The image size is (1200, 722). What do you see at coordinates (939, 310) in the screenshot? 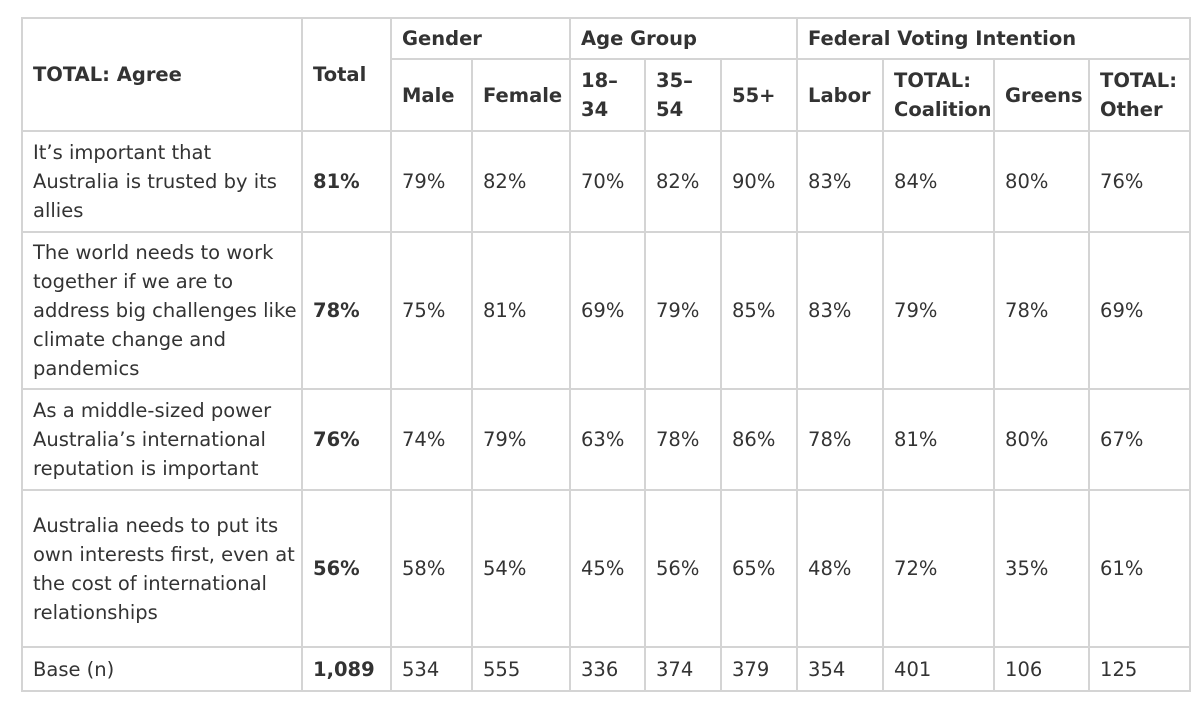
I see `cell-coalition: 79%` at bounding box center [939, 310].